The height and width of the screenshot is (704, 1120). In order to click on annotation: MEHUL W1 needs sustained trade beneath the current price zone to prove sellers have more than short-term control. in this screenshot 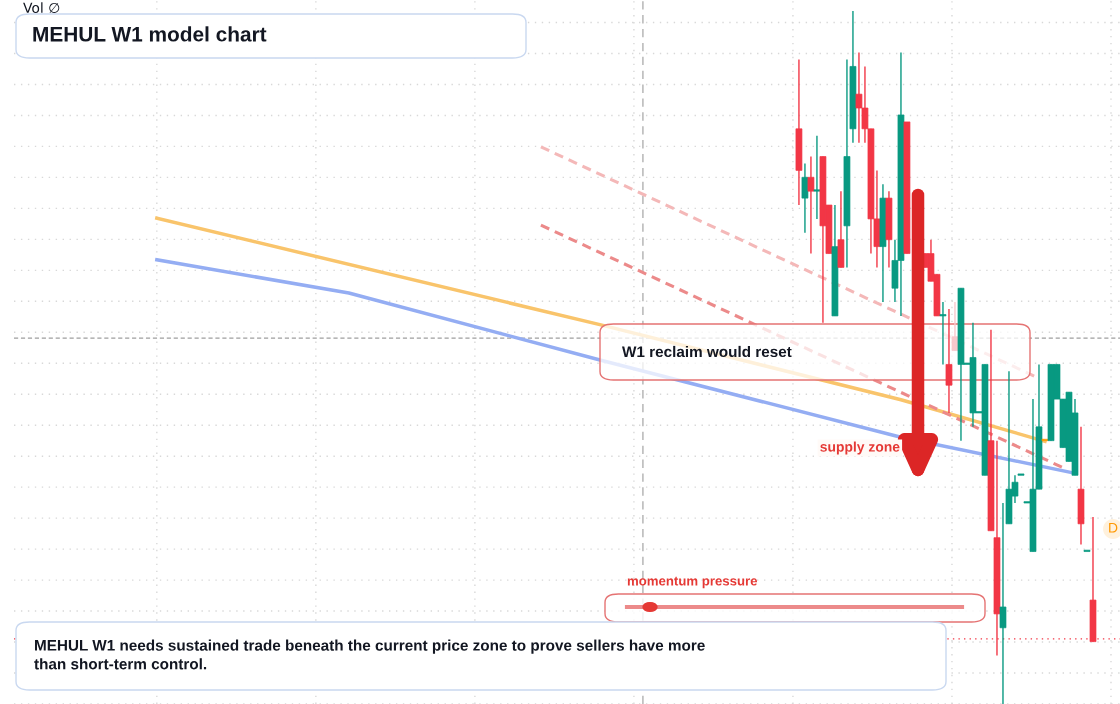, I will do `click(369, 654)`.